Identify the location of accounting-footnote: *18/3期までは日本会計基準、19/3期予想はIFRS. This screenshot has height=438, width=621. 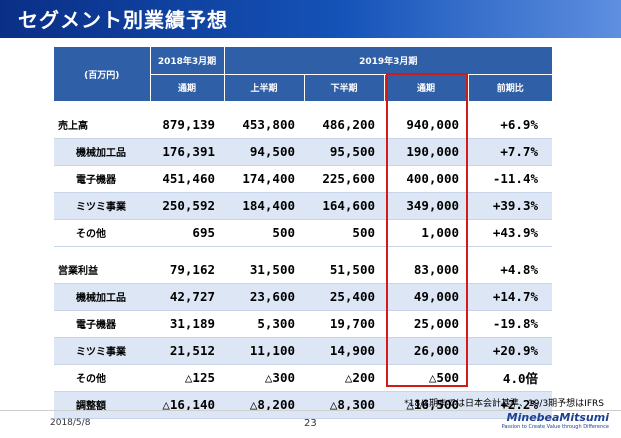
(504, 404).